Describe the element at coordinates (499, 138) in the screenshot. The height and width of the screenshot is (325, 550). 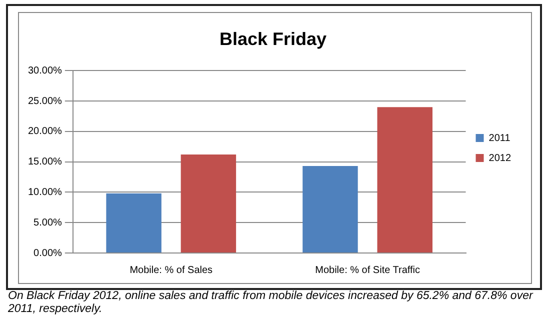
I see `legend-label: 2011` at that location.